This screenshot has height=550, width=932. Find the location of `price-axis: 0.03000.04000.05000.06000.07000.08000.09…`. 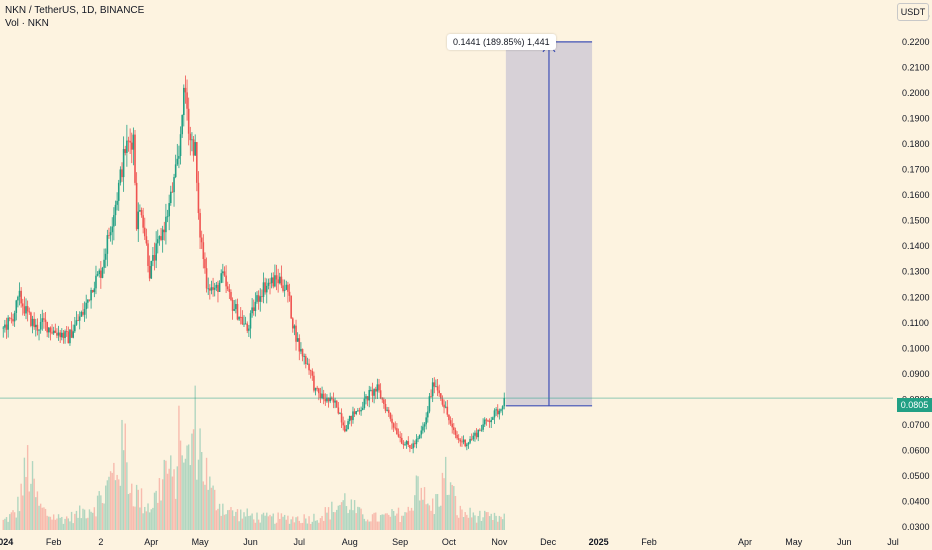

price-axis: 0.03000.04000.05000.06000.07000.08000.09… is located at coordinates (916, 271).